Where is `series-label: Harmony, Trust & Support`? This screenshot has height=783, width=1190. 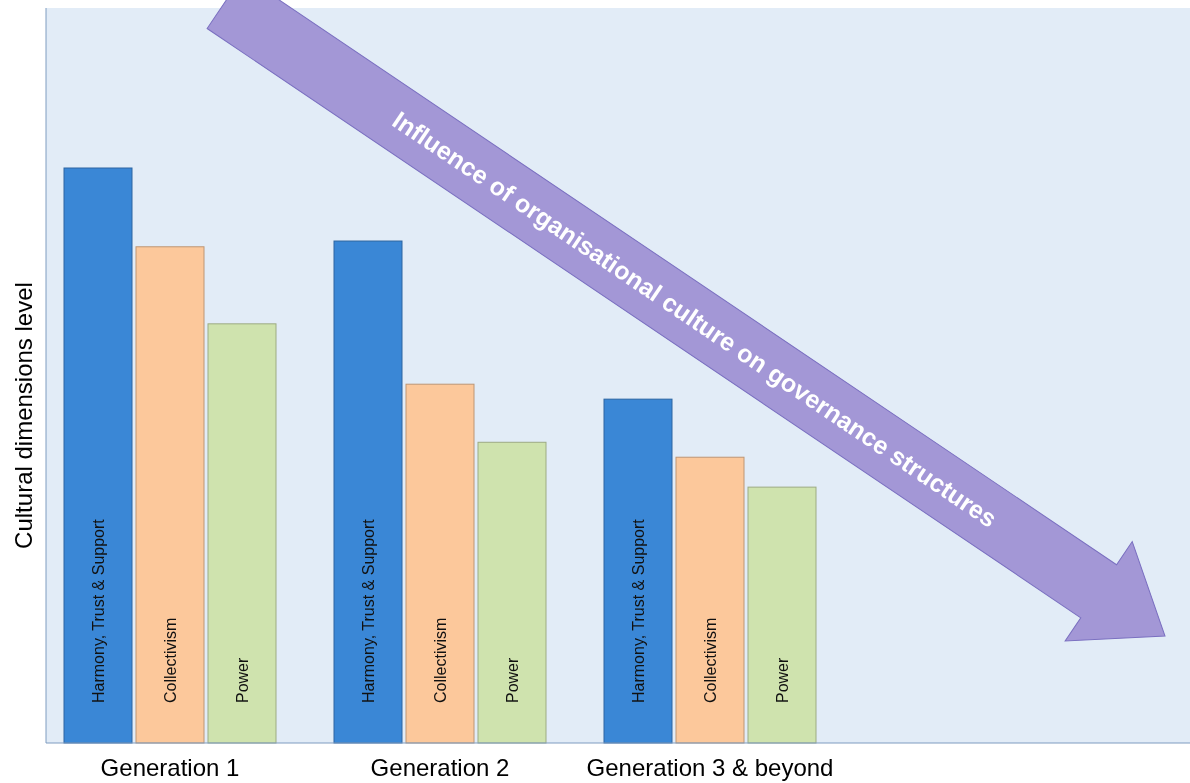
series-label: Harmony, Trust & Support is located at coordinates (98, 610).